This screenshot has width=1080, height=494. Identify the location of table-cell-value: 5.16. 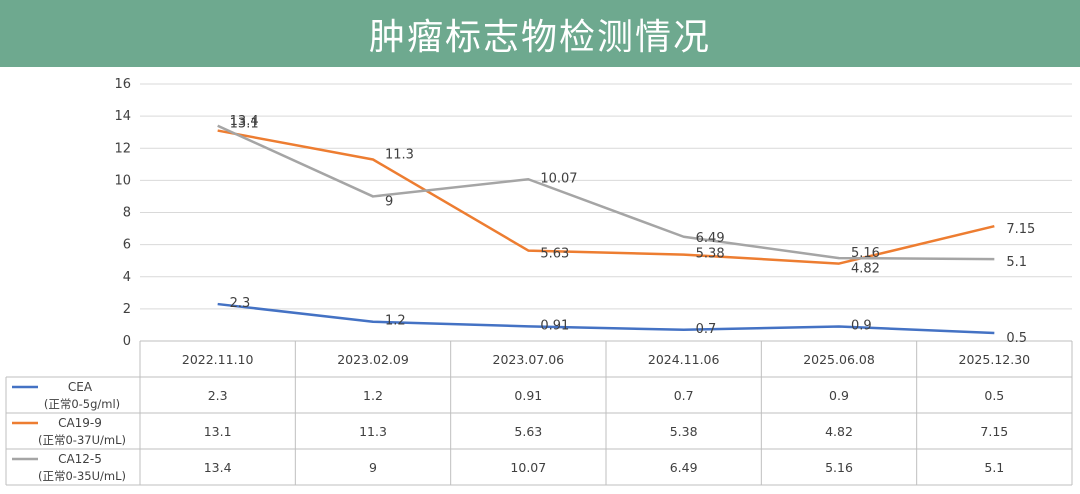
(839, 467).